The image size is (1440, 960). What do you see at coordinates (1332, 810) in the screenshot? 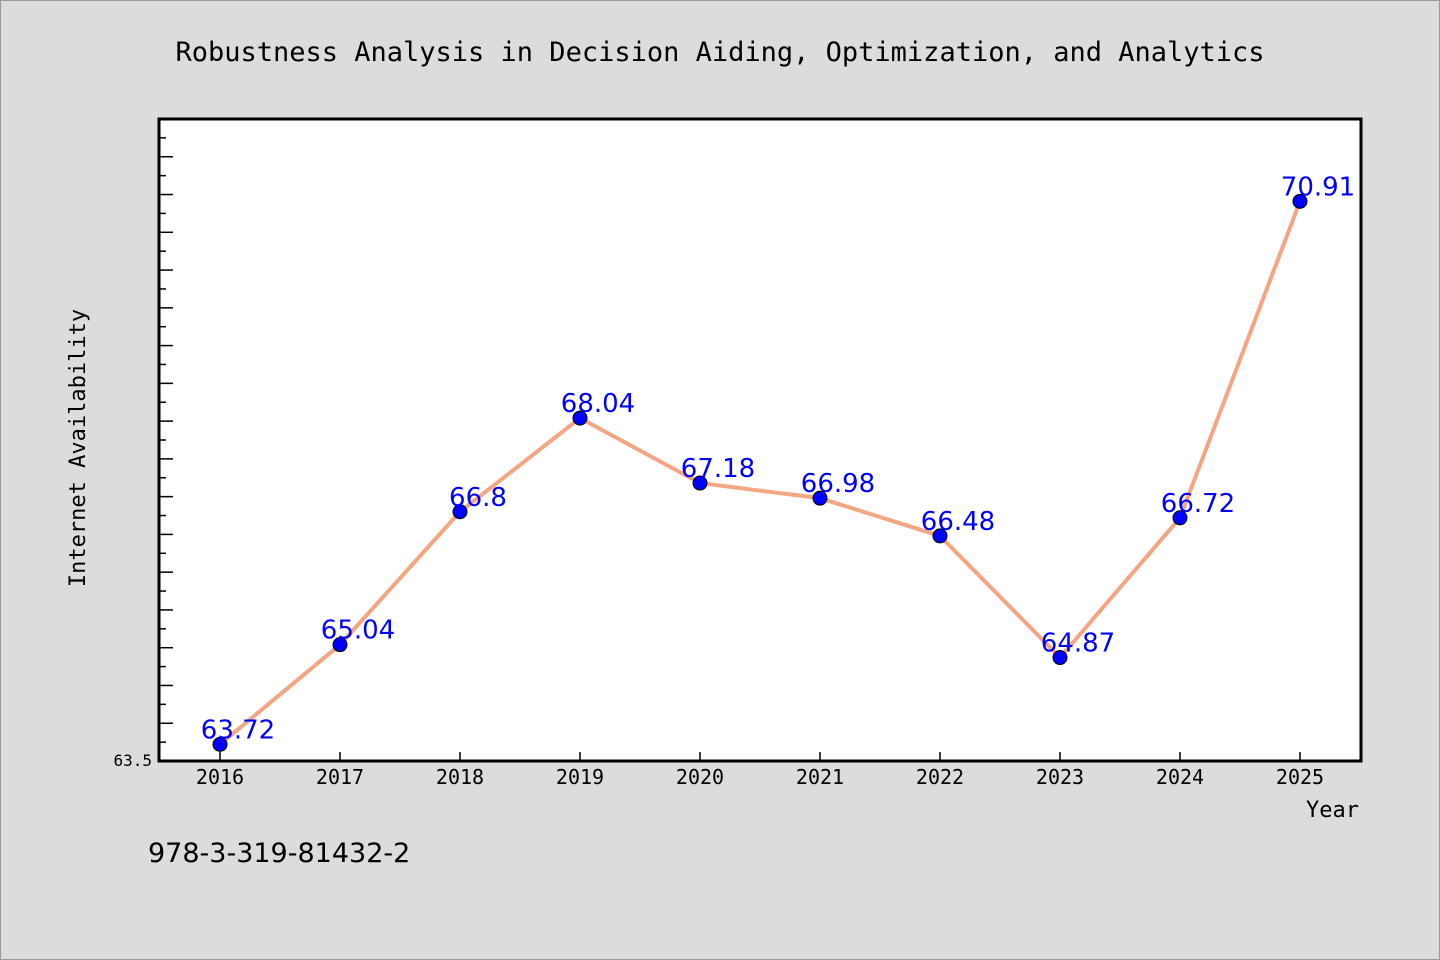
I see `x-axis-label: Year` at bounding box center [1332, 810].